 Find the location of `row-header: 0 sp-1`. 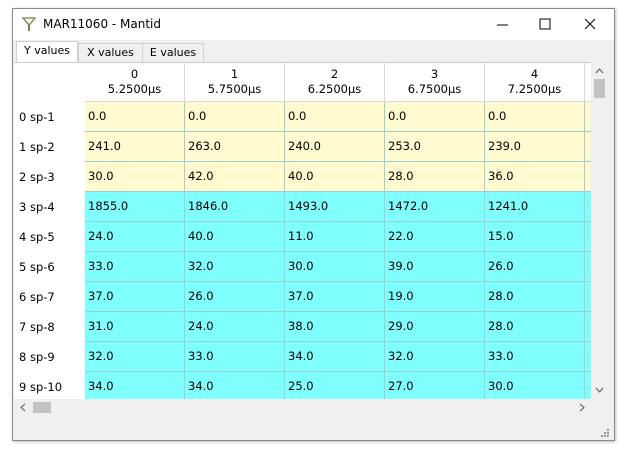

row-header: 0 sp-1 is located at coordinates (49, 117).